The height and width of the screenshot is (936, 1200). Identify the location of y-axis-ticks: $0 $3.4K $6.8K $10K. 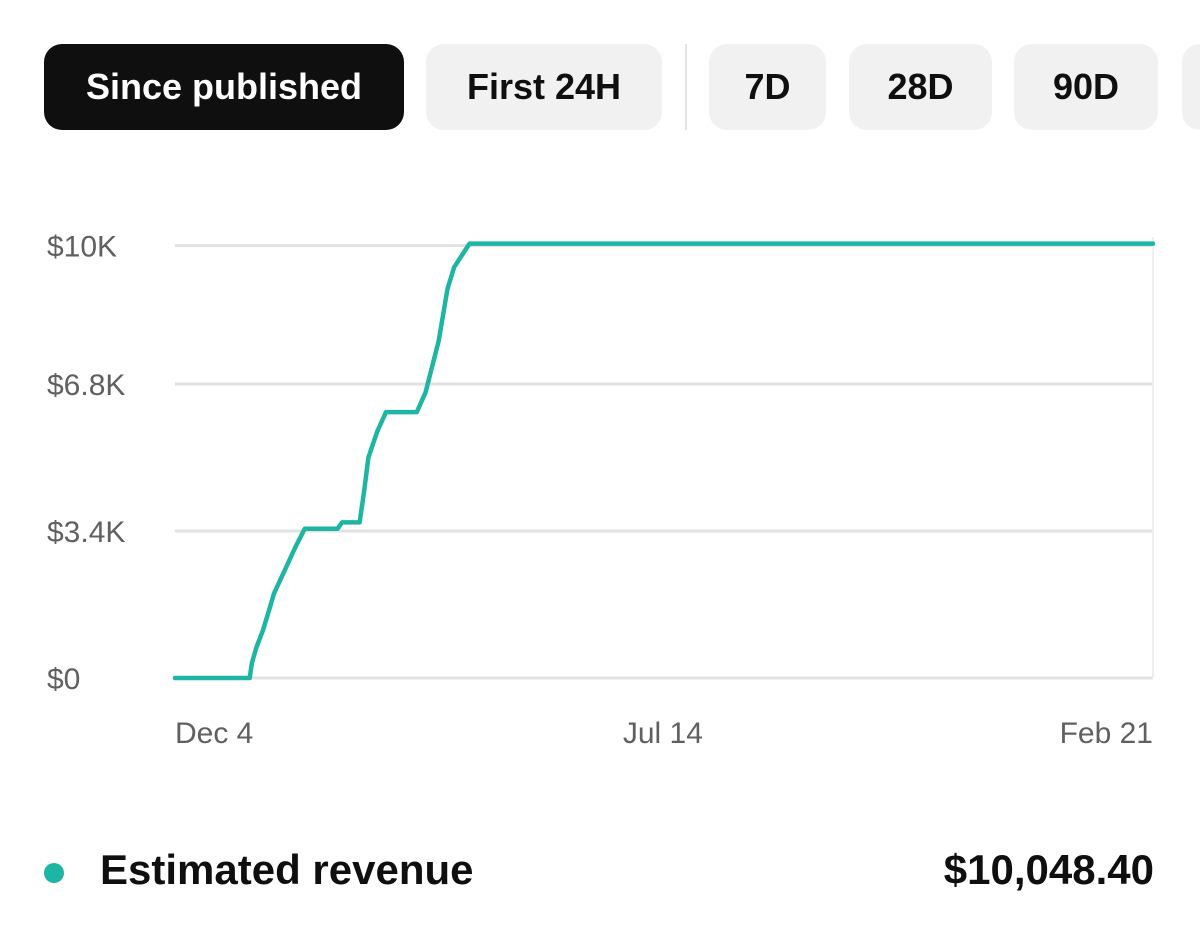
(86, 463).